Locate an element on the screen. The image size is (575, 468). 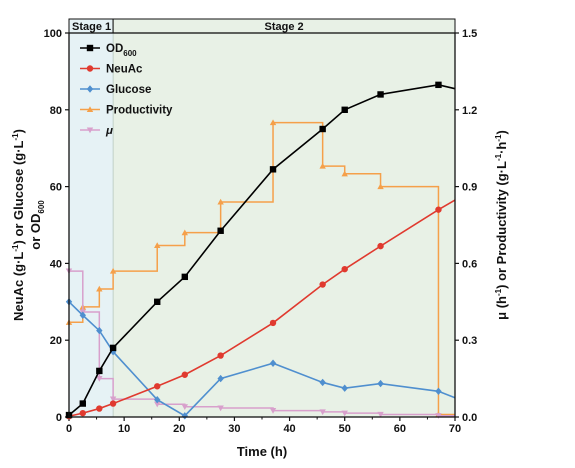
stage-label: Stage 2 is located at coordinates (283, 27).